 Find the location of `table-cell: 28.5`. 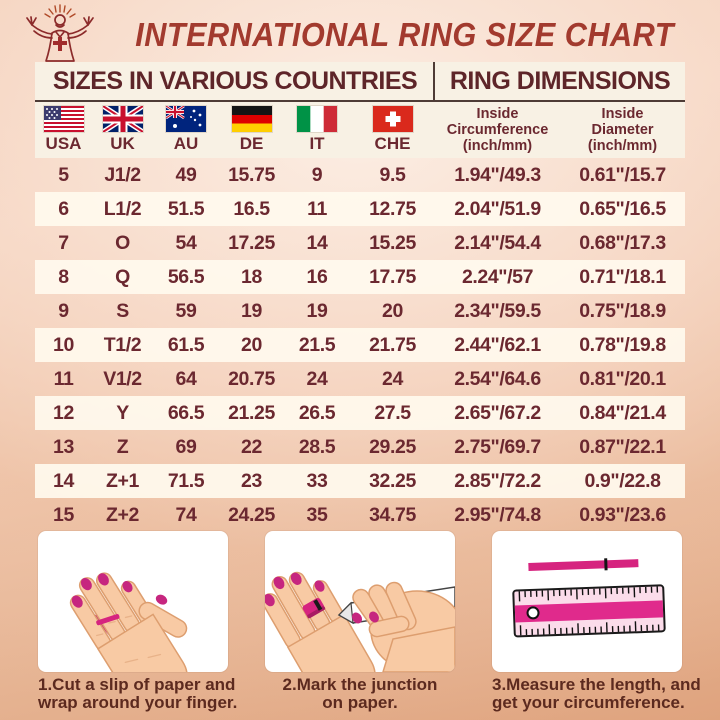

table-cell: 28.5 is located at coordinates (317, 446).